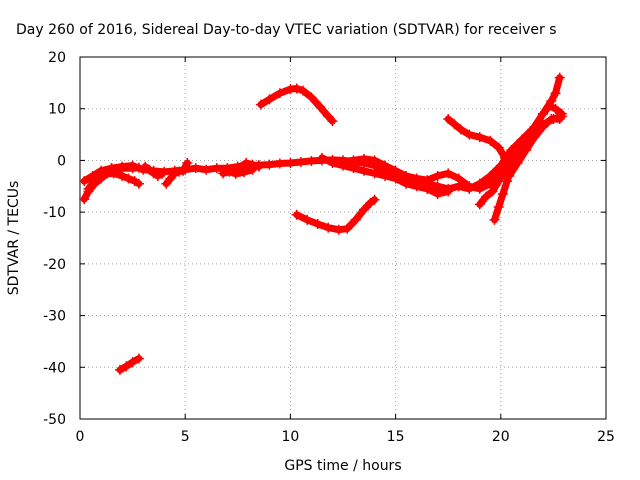 This screenshot has width=640, height=480. Describe the element at coordinates (396, 437) in the screenshot. I see `x-tick-label: 15` at that location.